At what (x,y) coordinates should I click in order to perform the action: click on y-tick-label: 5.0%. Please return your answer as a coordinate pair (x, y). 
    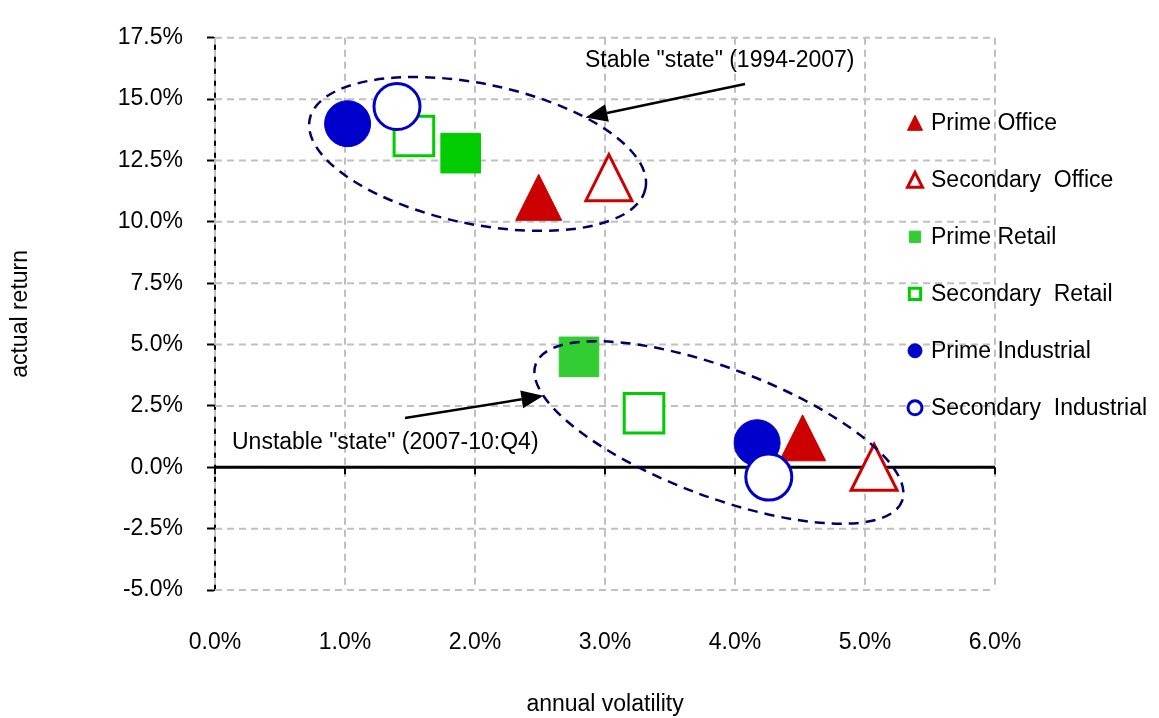
    Looking at the image, I should click on (156, 342).